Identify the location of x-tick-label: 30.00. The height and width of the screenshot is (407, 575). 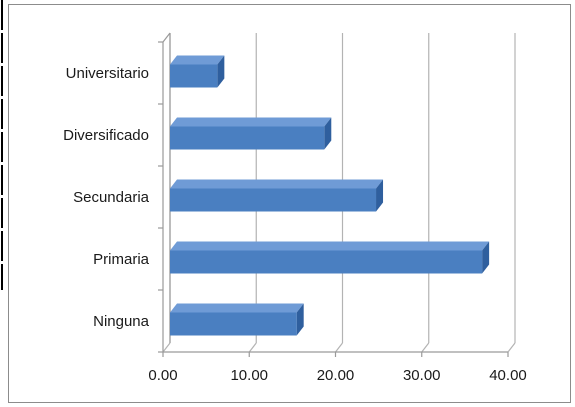
(422, 375).